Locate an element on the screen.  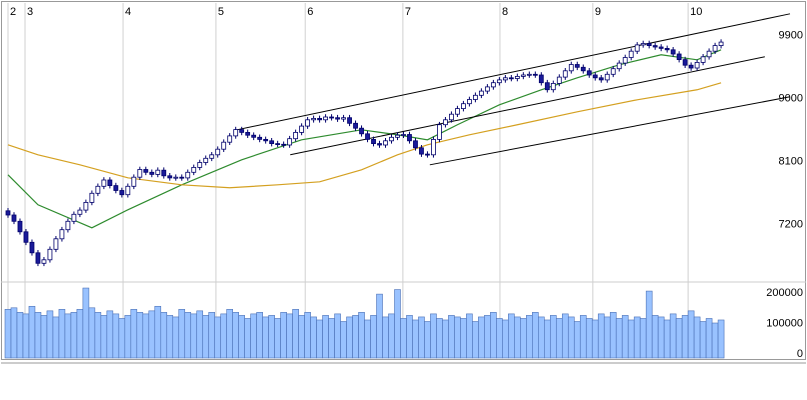
x-tick-label: 4 is located at coordinates (128, 12).